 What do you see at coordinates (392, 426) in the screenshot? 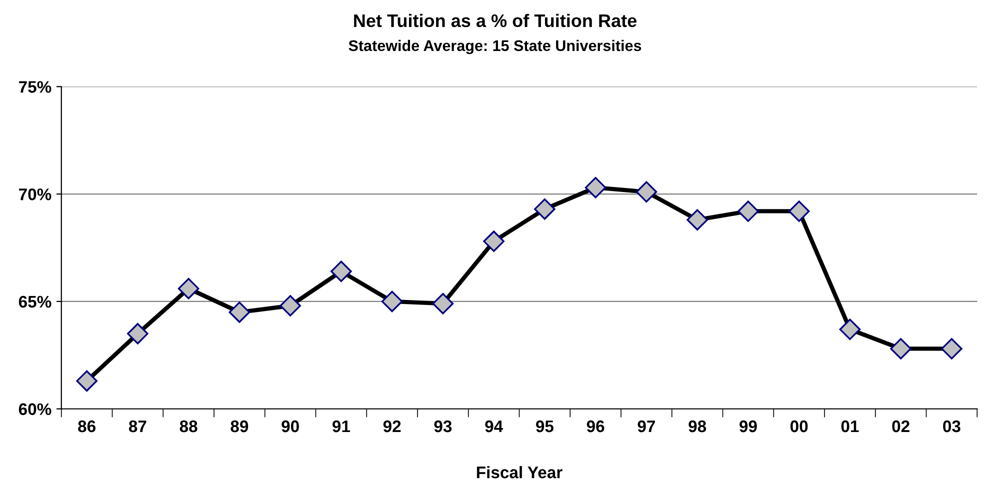
I see `x-tick-label: 92` at bounding box center [392, 426].